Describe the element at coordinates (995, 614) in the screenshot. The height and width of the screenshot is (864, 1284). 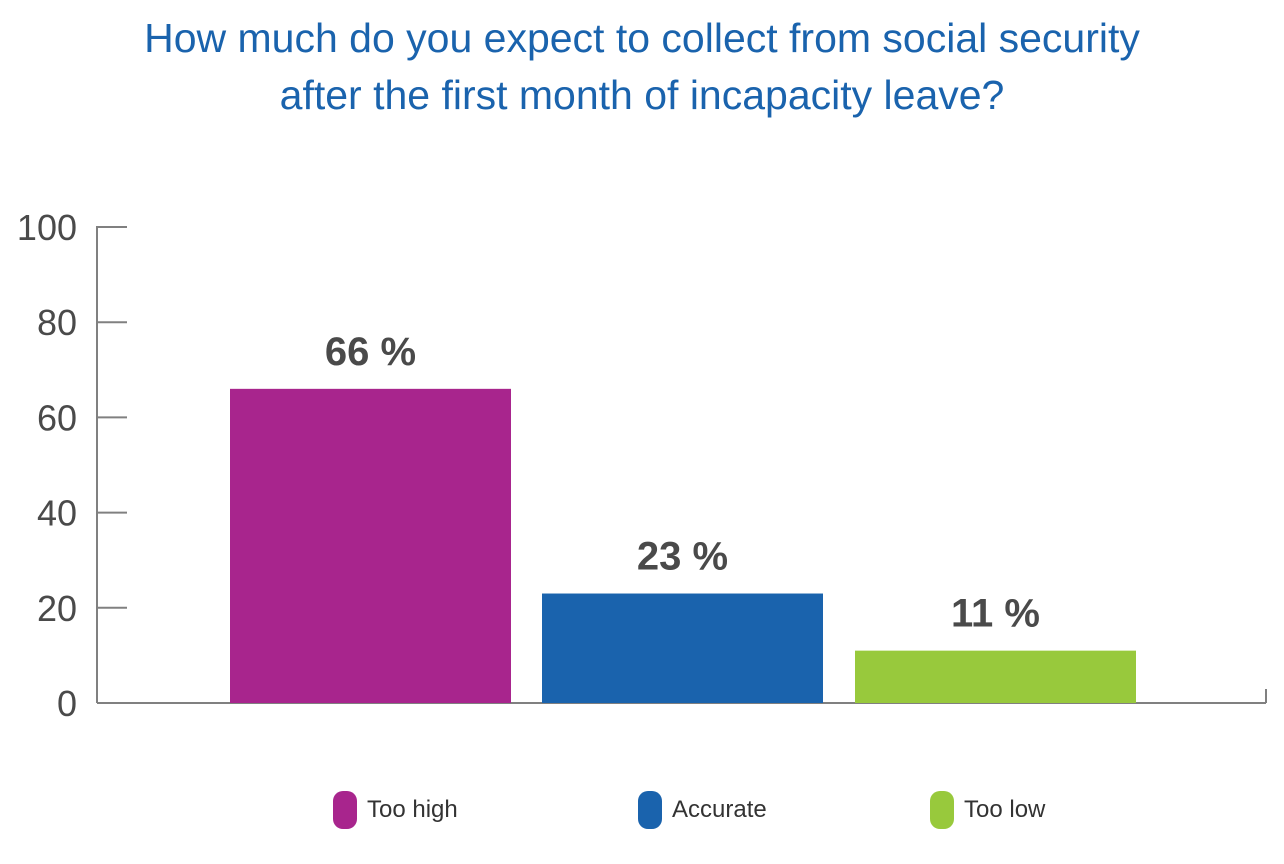
I see `data-label-too-low: 11 %` at that location.